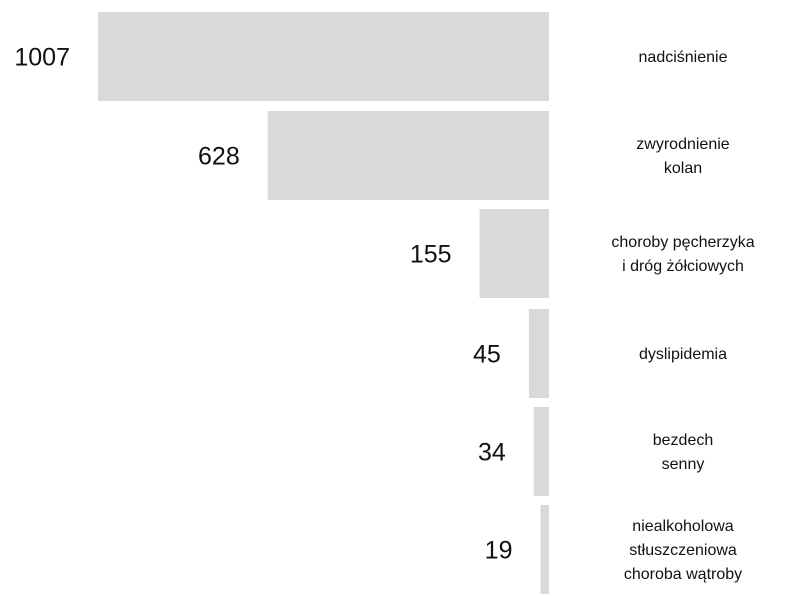 This screenshot has height=596, width=785. Describe the element at coordinates (683, 574) in the screenshot. I see `category-label-5-line-2: choroba wątroby` at that location.